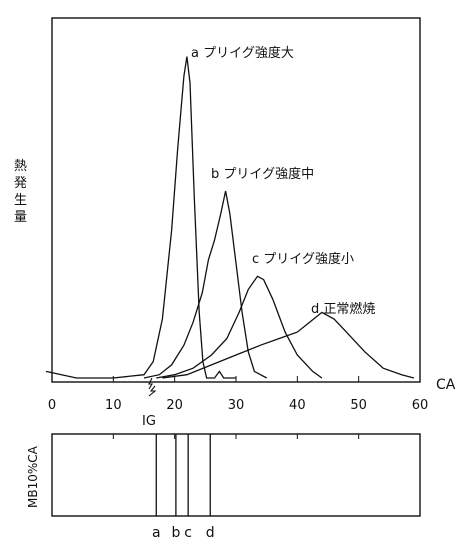 Image resolution: width=472 pixels, height=551 pixels. I want to click on series-label-3: d 正常燃焼, so click(343, 309).